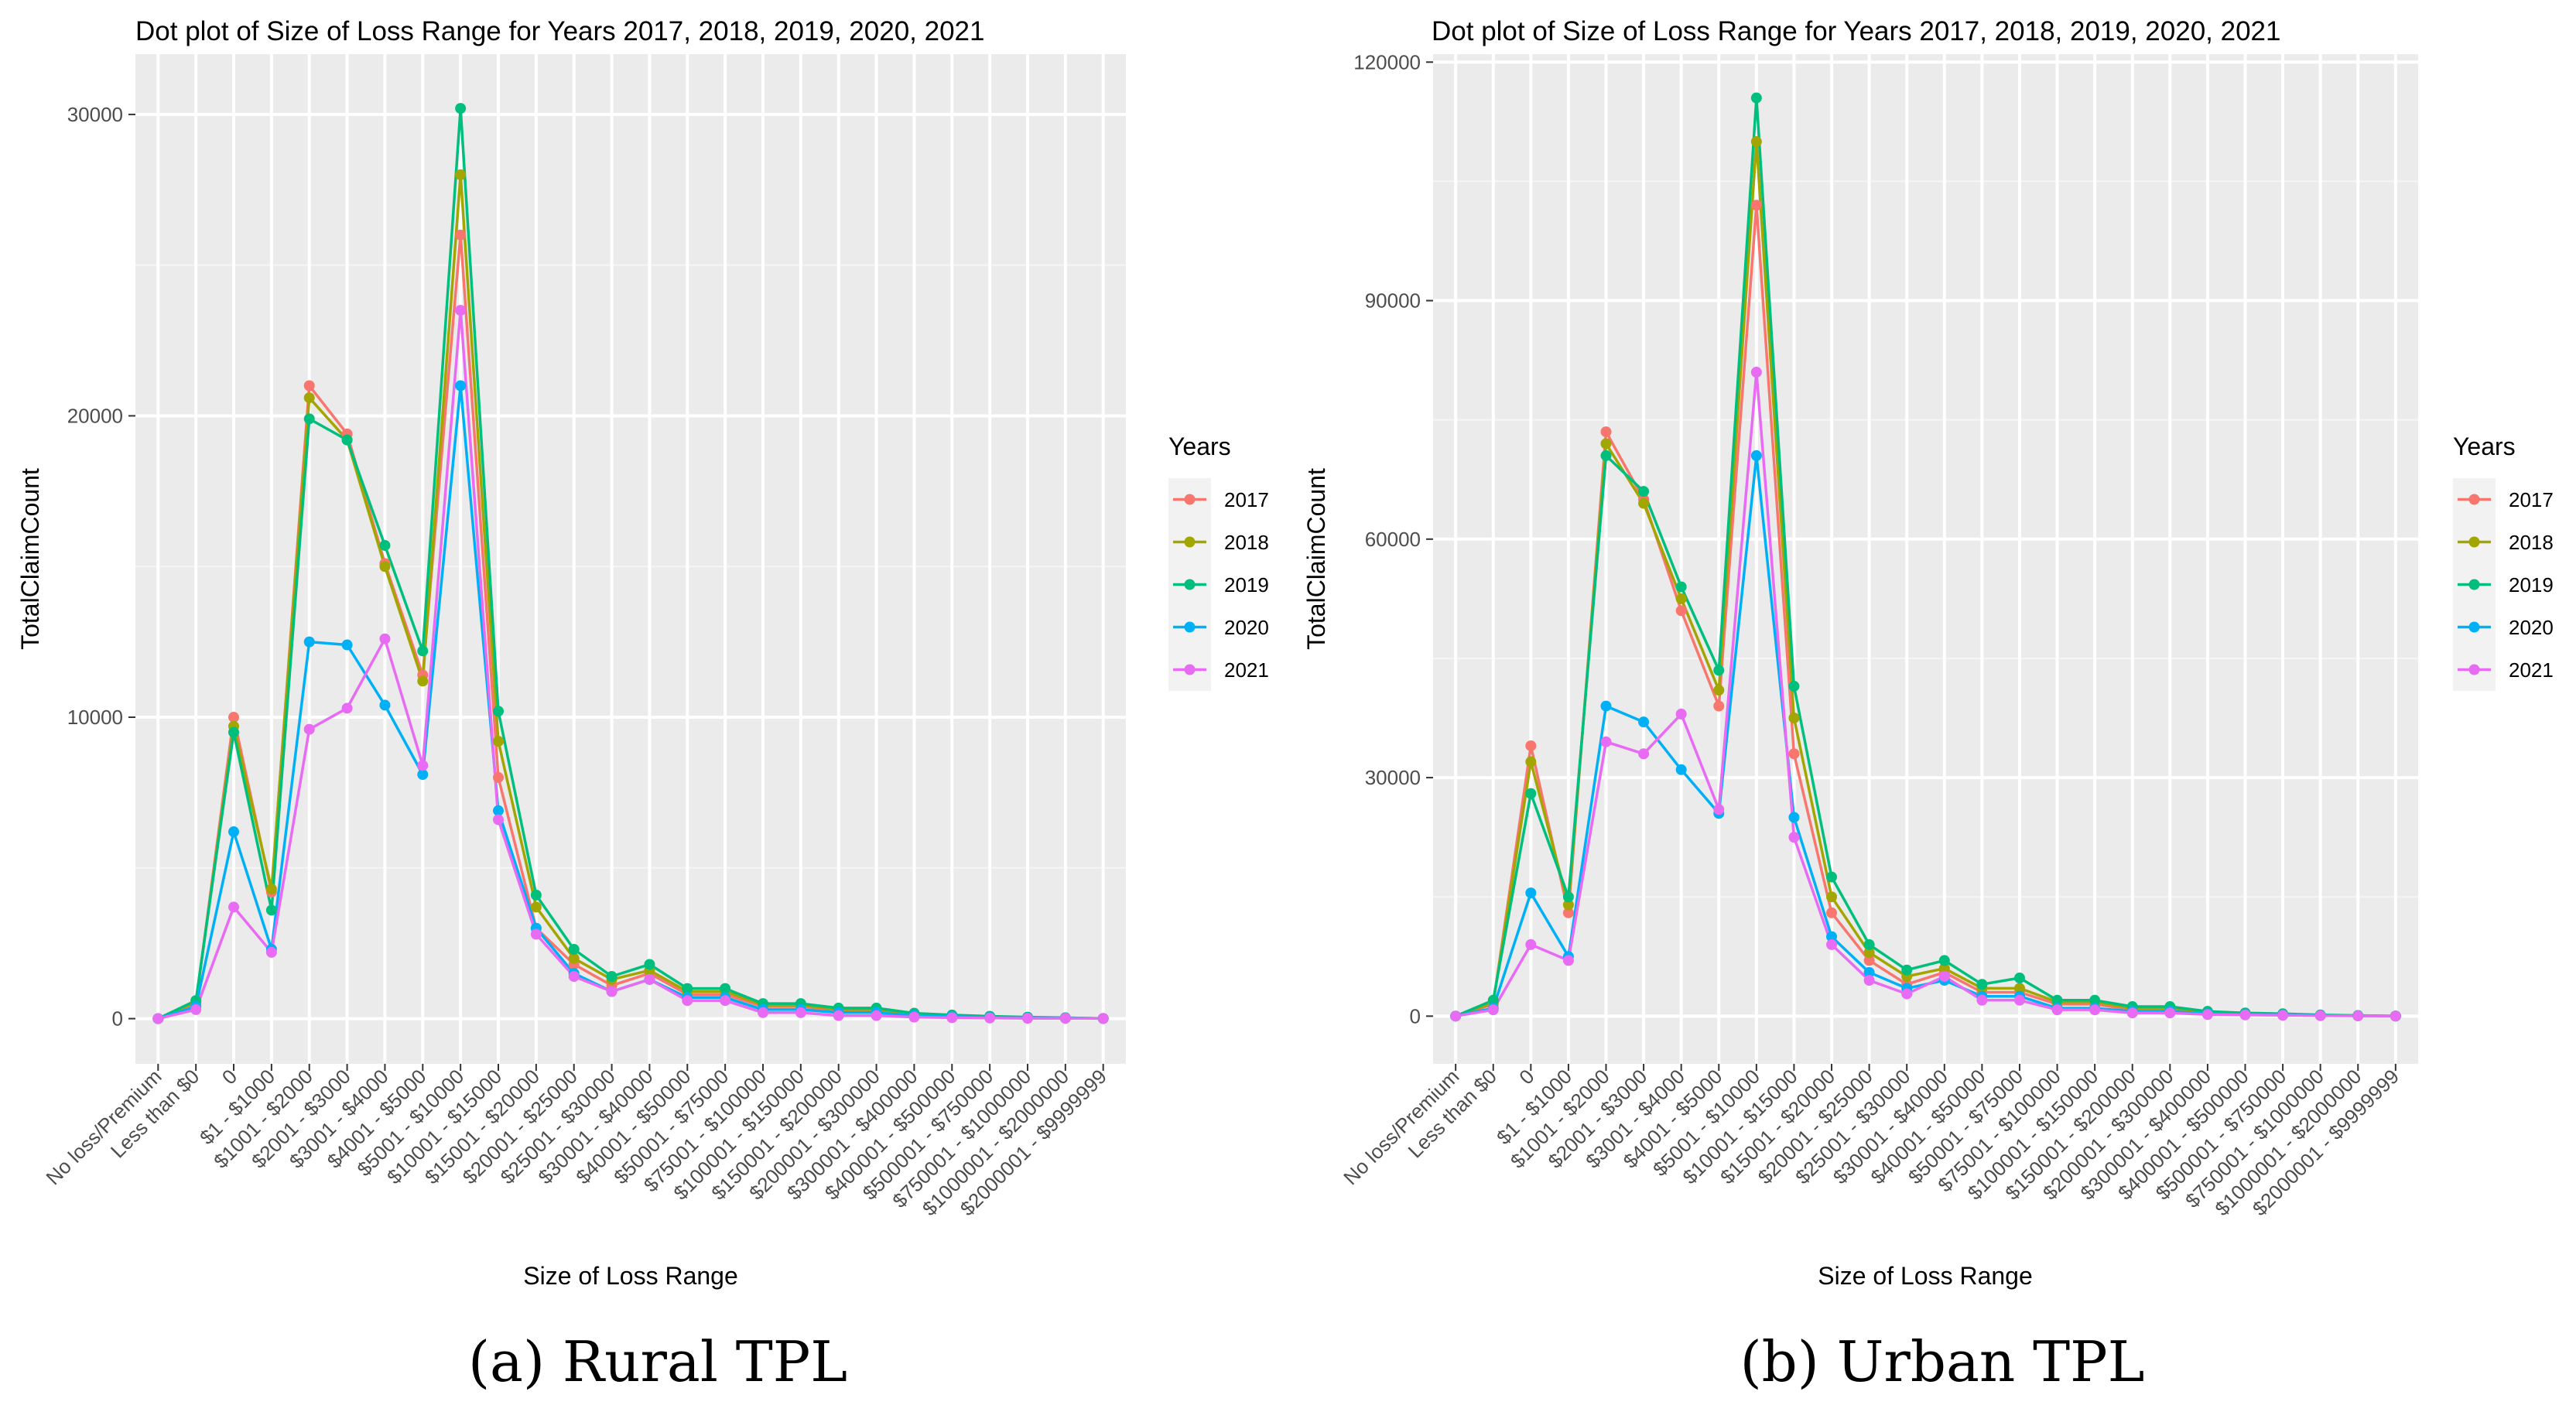 This screenshot has width=2576, height=1412. Describe the element at coordinates (1190, 584) in the screenshot. I see `legend-key-point-2019` at that location.